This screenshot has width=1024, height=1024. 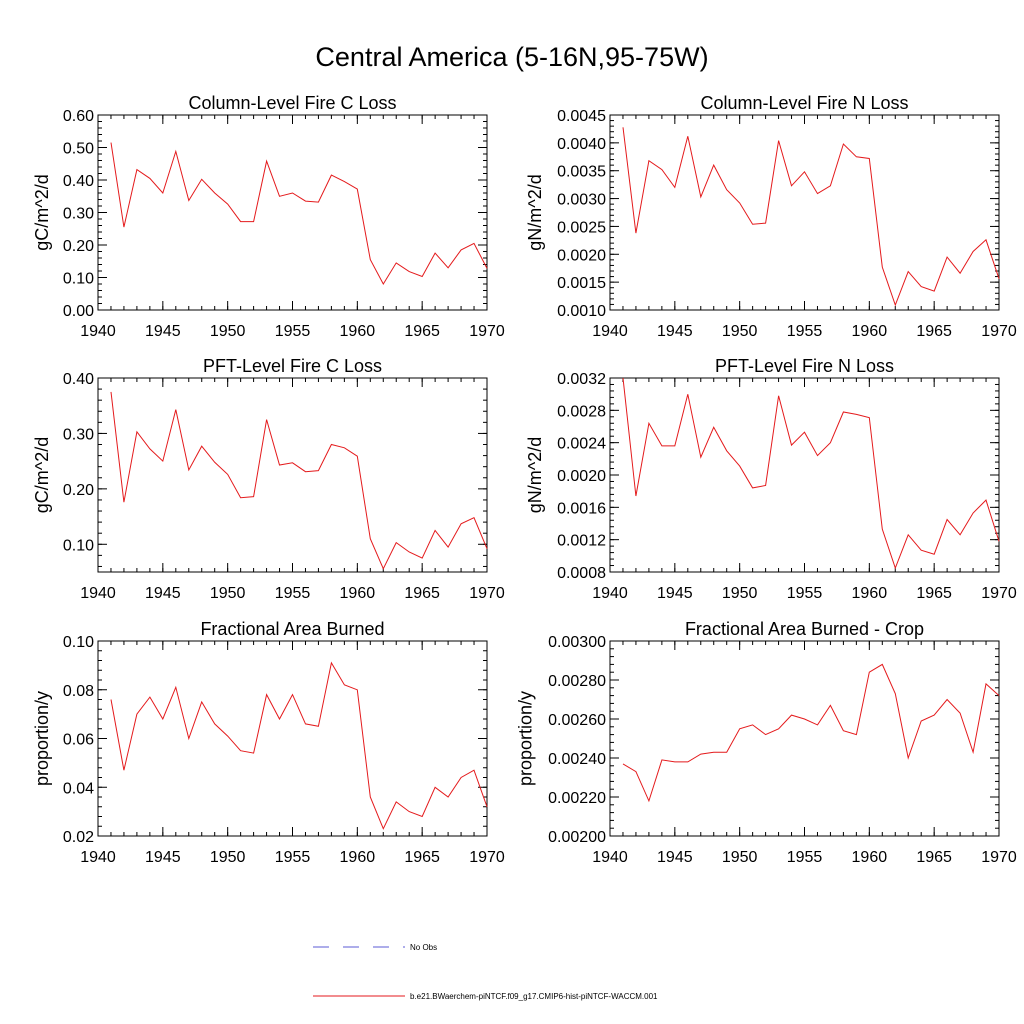 I want to click on y-tick-label: 0.0010, so click(x=581, y=311).